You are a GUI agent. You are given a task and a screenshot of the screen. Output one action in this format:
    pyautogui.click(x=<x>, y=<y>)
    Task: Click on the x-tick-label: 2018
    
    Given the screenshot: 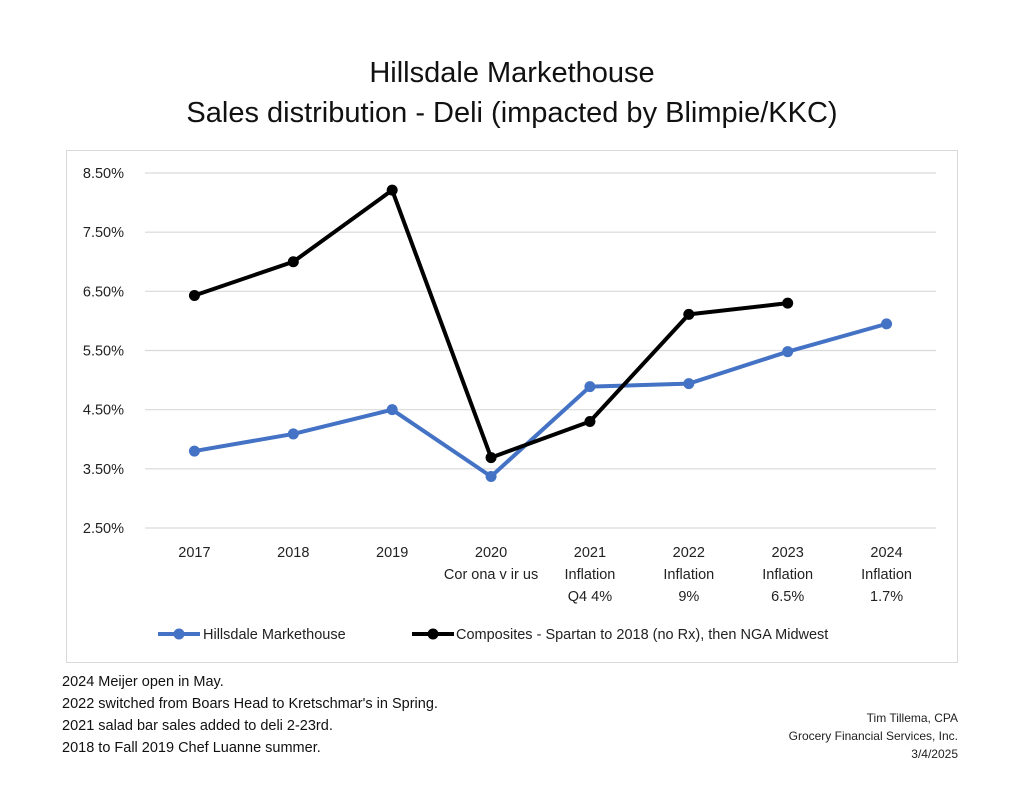 What is the action you would take?
    pyautogui.click(x=293, y=553)
    